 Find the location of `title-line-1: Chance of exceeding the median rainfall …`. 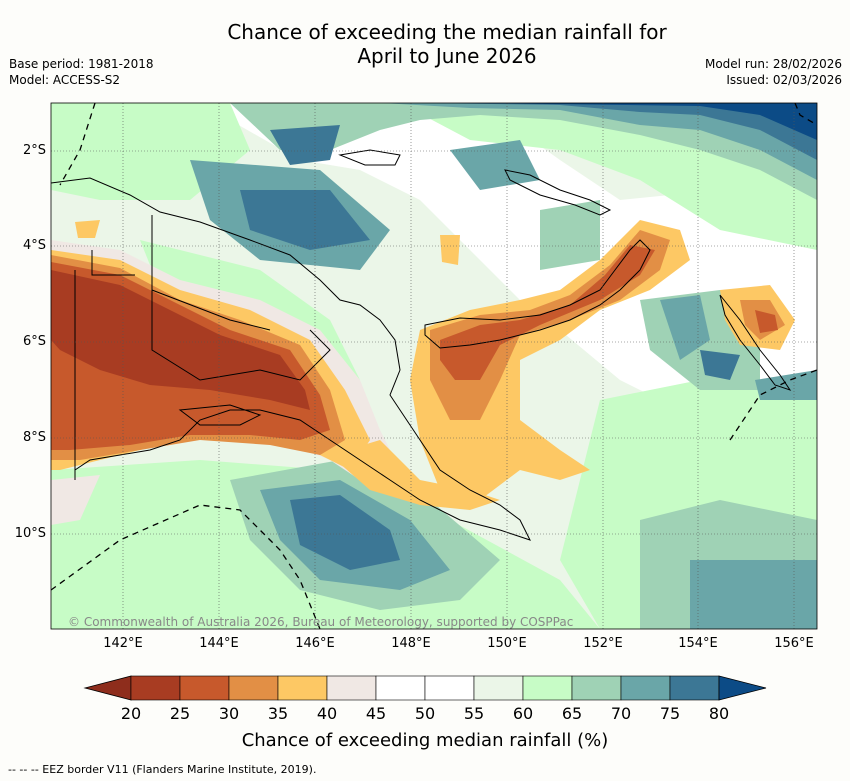

title-line-1: Chance of exceeding the median rainfall … is located at coordinates (447, 32).